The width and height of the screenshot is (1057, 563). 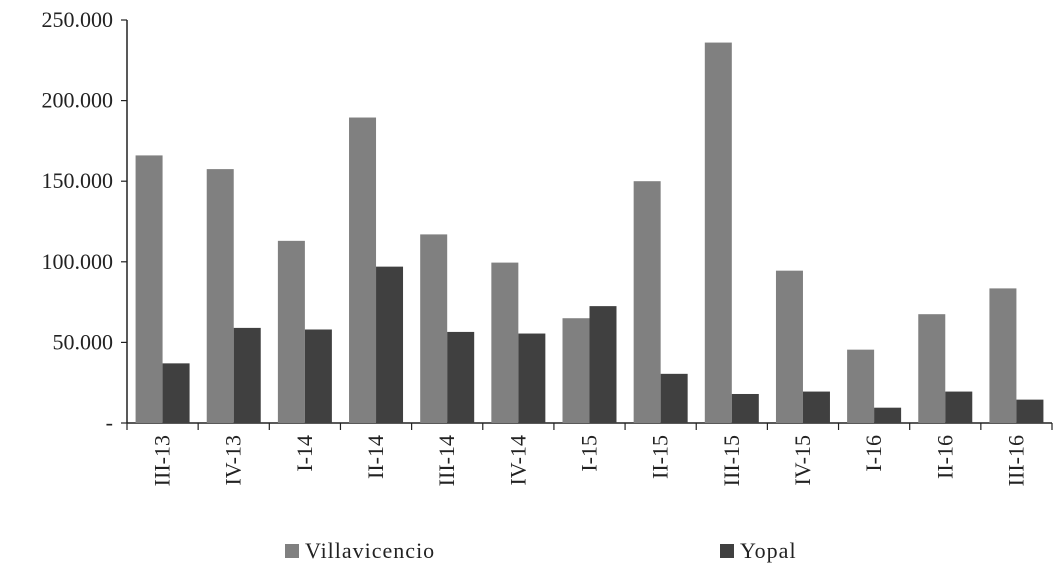 What do you see at coordinates (375, 457) in the screenshot?
I see `x-tick-label: II-14` at bounding box center [375, 457].